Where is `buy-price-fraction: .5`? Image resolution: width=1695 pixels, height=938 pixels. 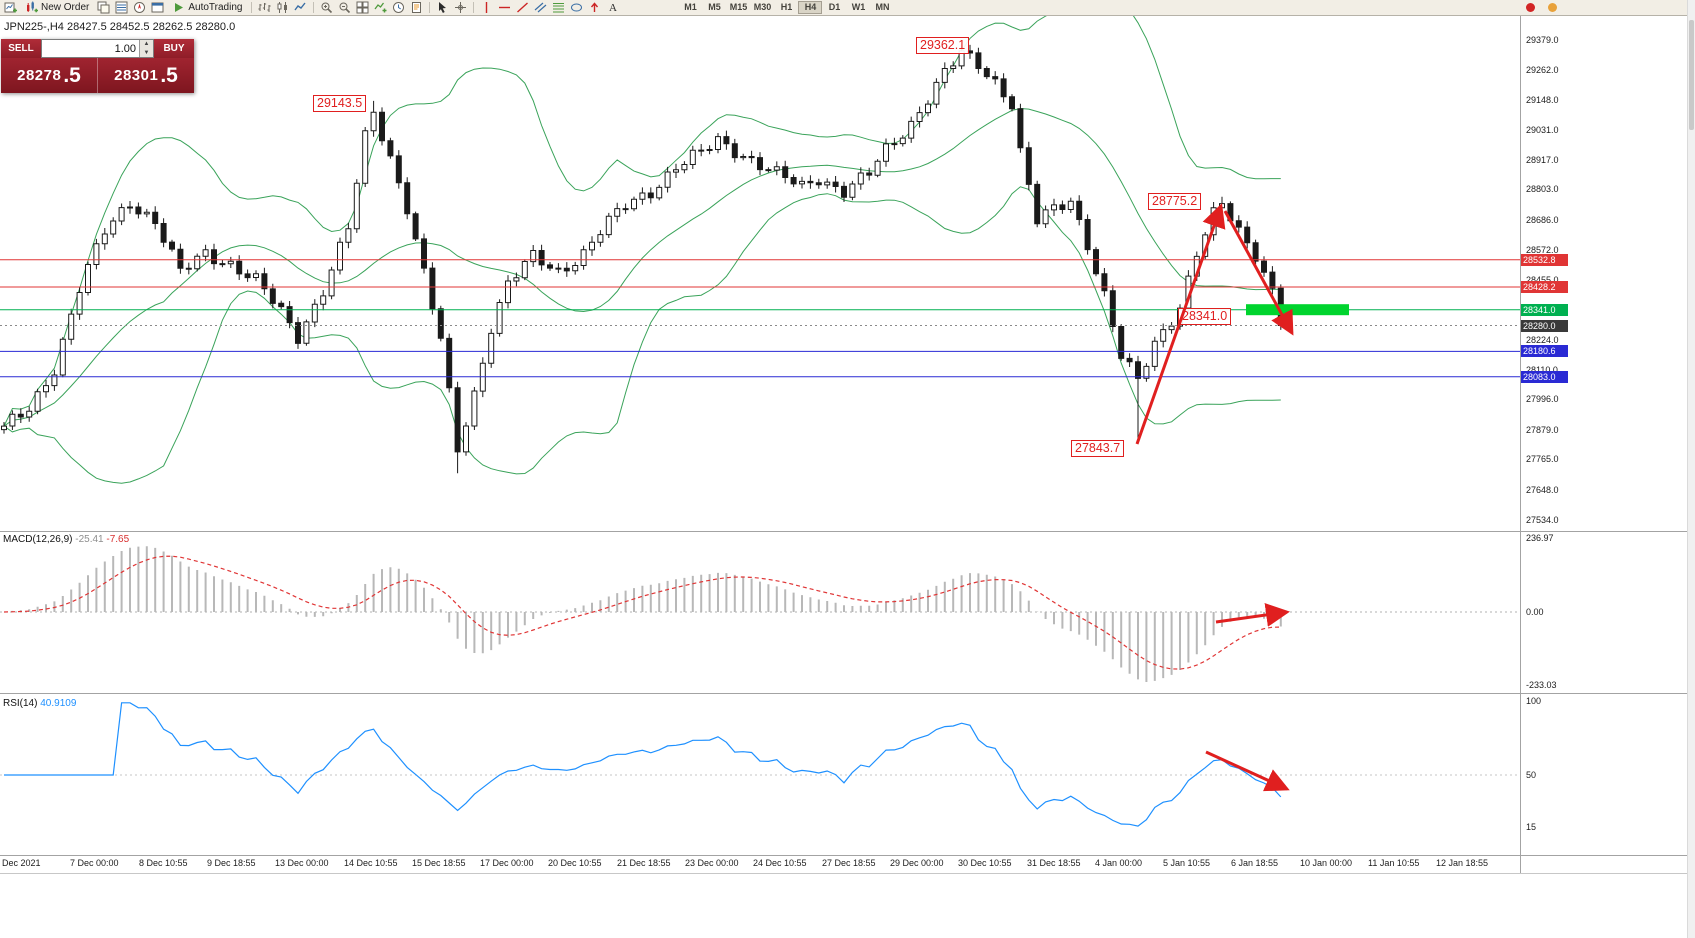
buy-price-fraction: .5 is located at coordinates (169, 75).